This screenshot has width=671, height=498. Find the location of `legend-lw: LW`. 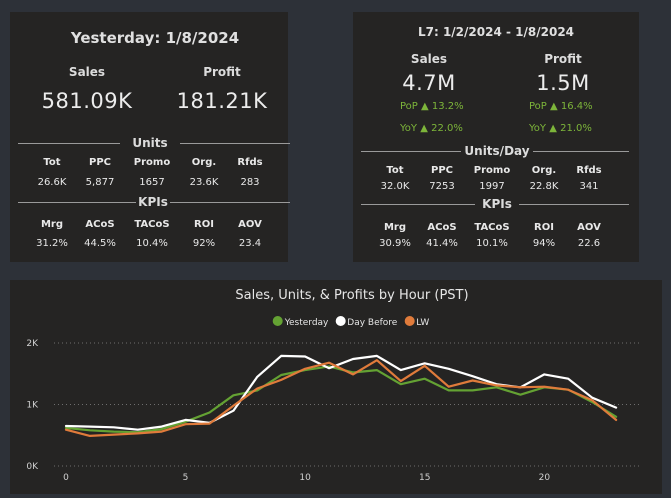

legend-lw: LW is located at coordinates (417, 322).